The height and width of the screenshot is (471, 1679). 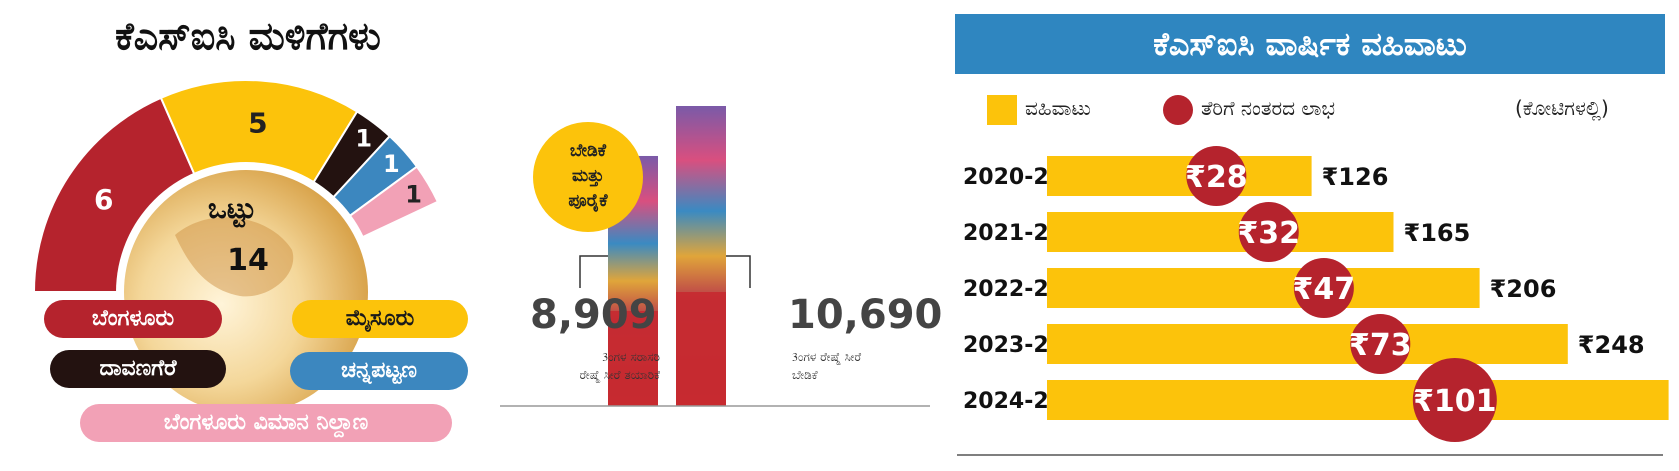 I want to click on demand-caption: 3ಂಗಳ ರೇಷ್ಮೆ ಸೀರೆ ಬೇಡಿಕೆ, so click(x=862, y=366).